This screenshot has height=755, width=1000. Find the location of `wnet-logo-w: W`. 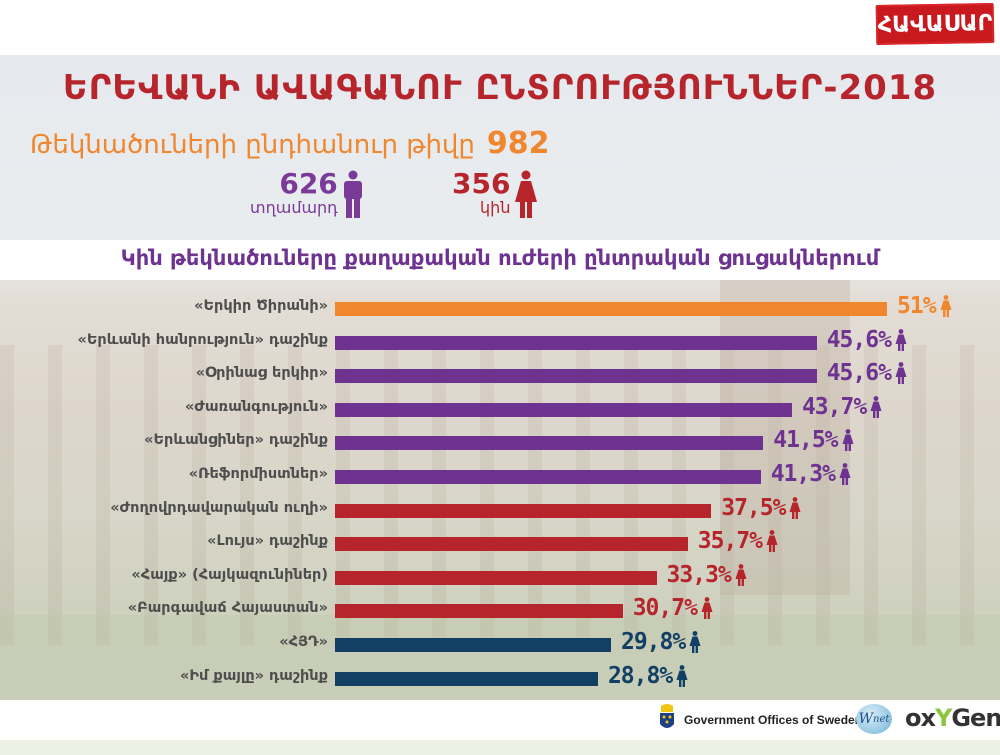

wnet-logo-w: W is located at coordinates (865, 719).